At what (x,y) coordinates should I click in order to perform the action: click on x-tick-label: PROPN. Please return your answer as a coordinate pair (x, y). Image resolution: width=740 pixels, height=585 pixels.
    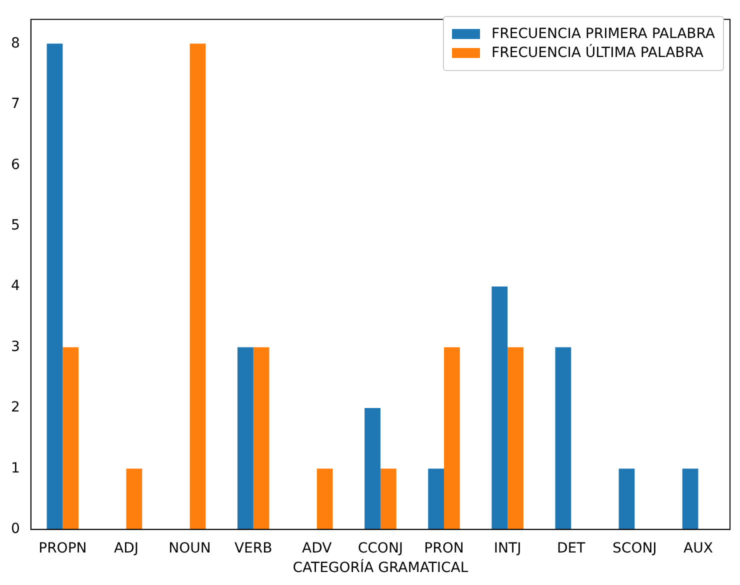
    Looking at the image, I should click on (62, 548).